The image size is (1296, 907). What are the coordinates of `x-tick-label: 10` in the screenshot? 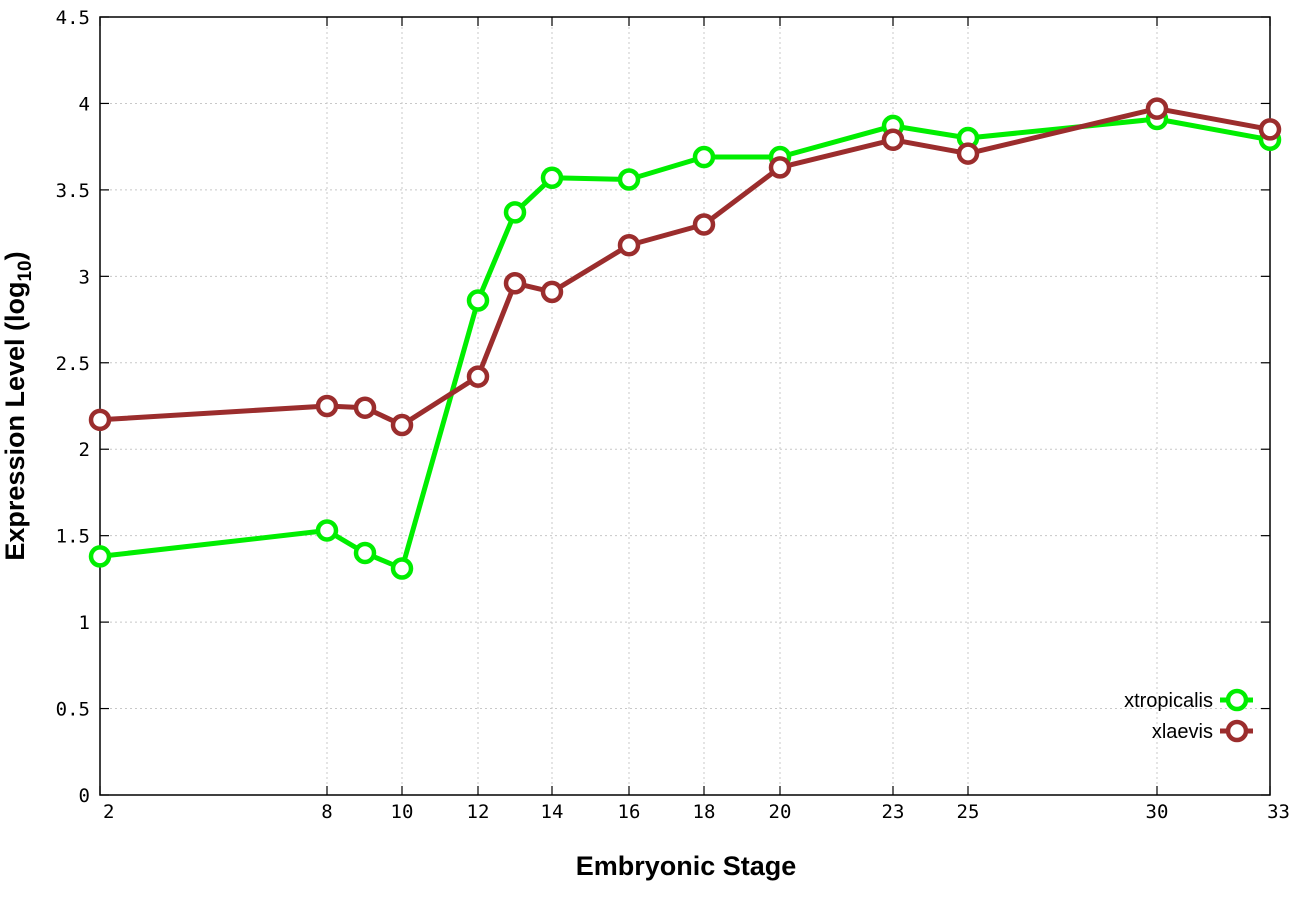 It's located at (402, 812).